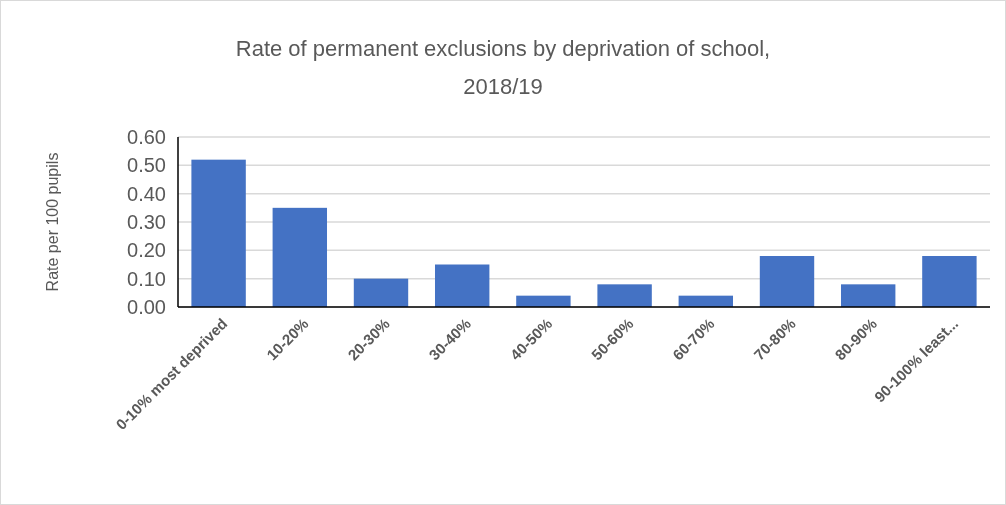  I want to click on y-tick-label: 0.40, so click(146, 193).